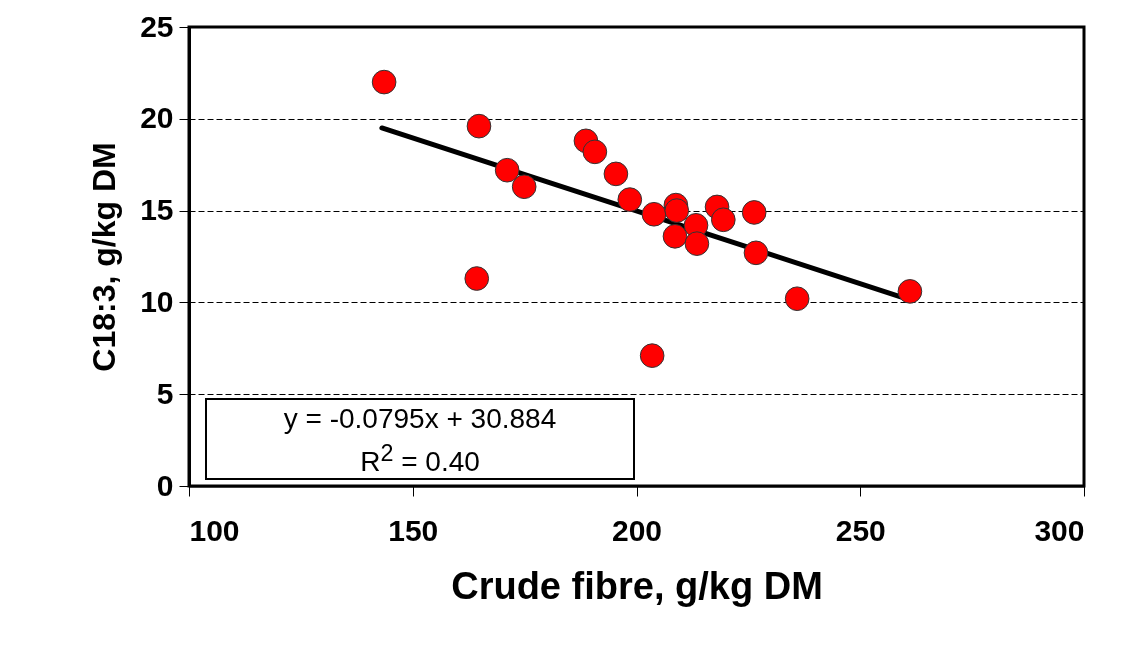 The image size is (1124, 648). What do you see at coordinates (420, 419) in the screenshot?
I see `annotation: y = -0.0795x + 30.884` at bounding box center [420, 419].